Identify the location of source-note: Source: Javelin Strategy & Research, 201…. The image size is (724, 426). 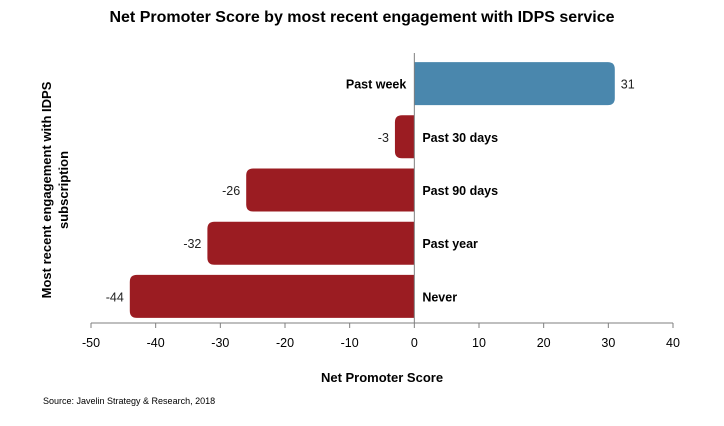
(129, 401).